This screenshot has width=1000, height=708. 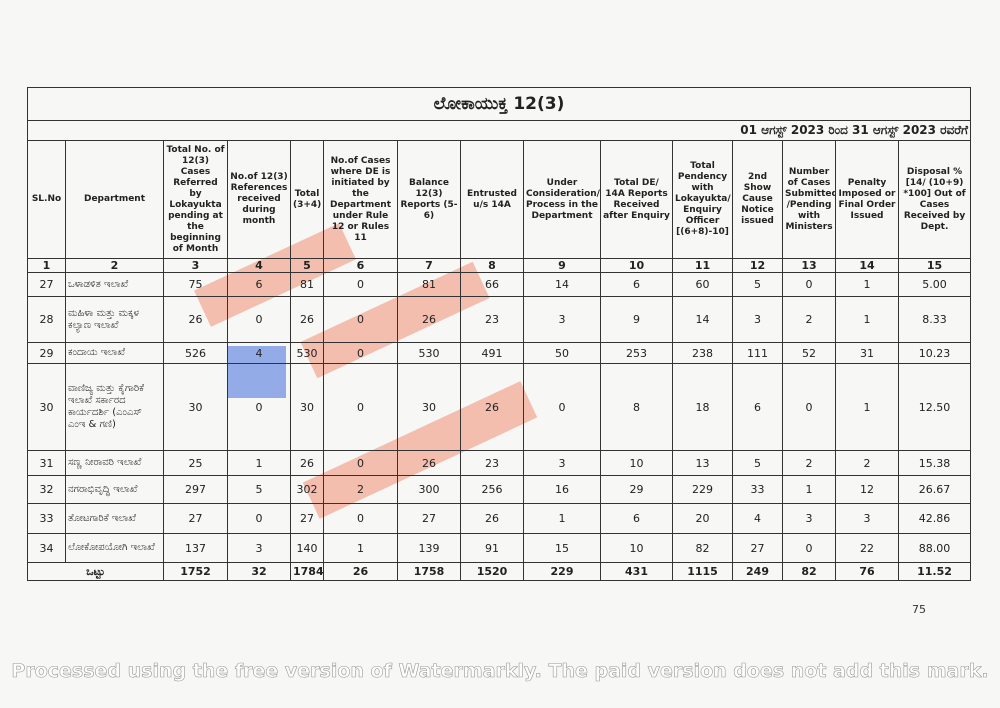 What do you see at coordinates (195, 284) in the screenshot?
I see `cell: 75` at bounding box center [195, 284].